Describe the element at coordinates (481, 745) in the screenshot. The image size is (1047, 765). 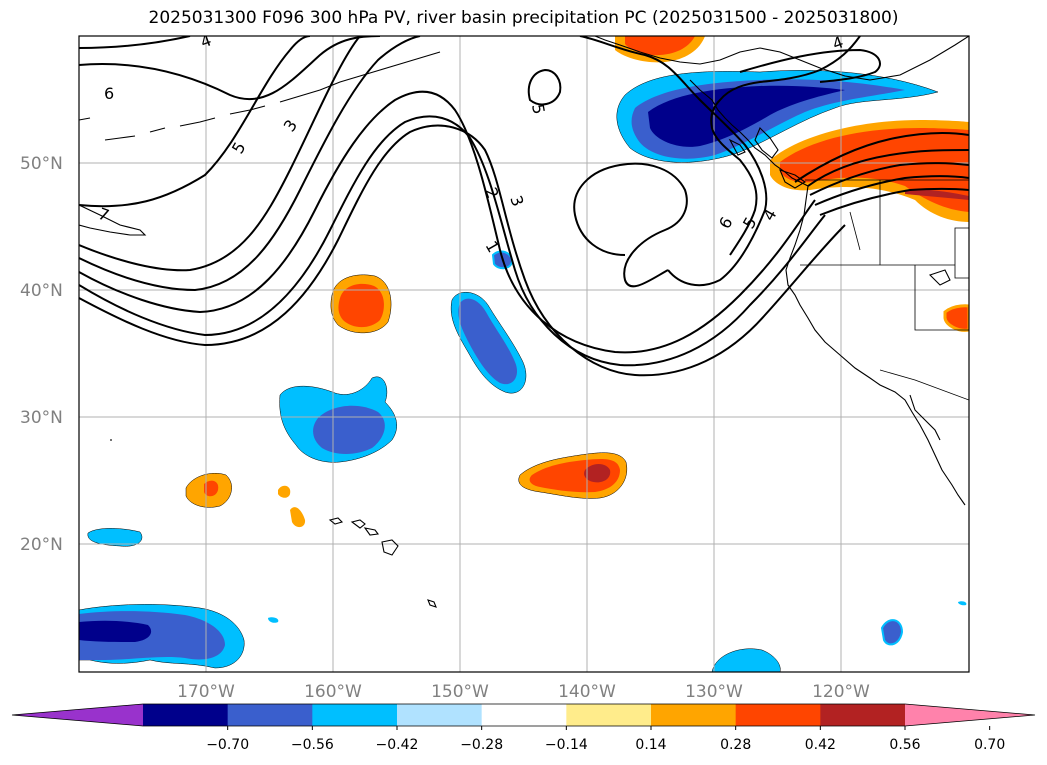
I see `colorbar-tick-label: −0.28` at that location.